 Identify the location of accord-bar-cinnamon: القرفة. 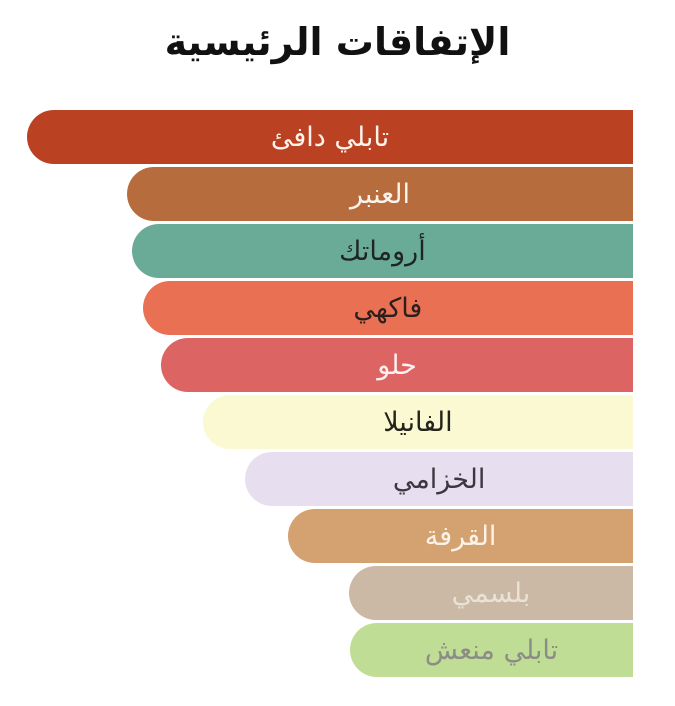
(460, 536).